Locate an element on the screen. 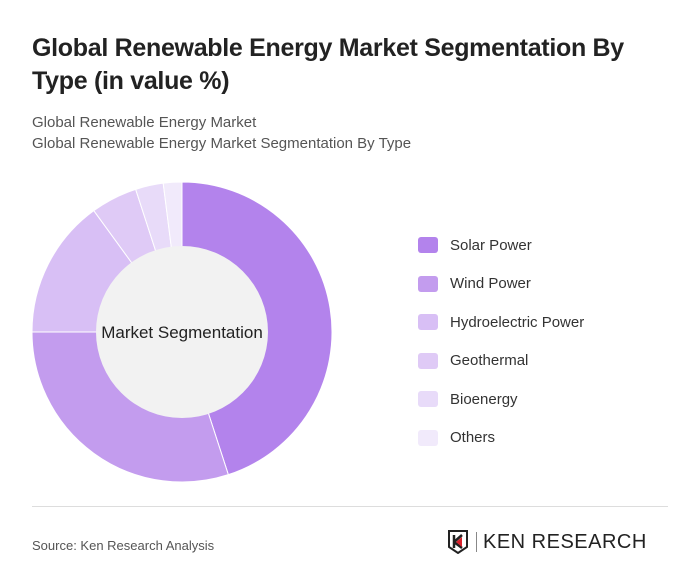 The height and width of the screenshot is (580, 700). legend-item: Others is located at coordinates (501, 438).